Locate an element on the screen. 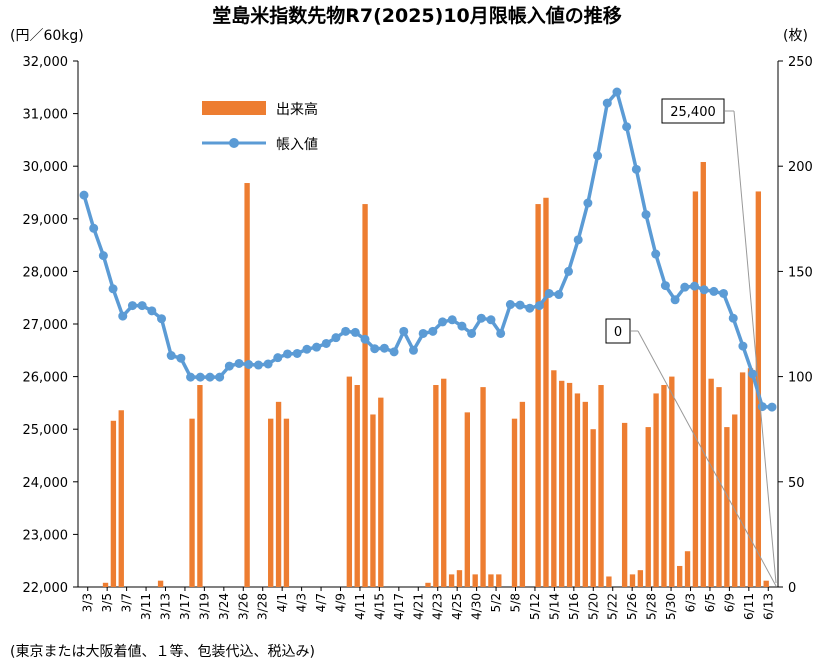  x-tick-label: 5/20 is located at coordinates (593, 606).